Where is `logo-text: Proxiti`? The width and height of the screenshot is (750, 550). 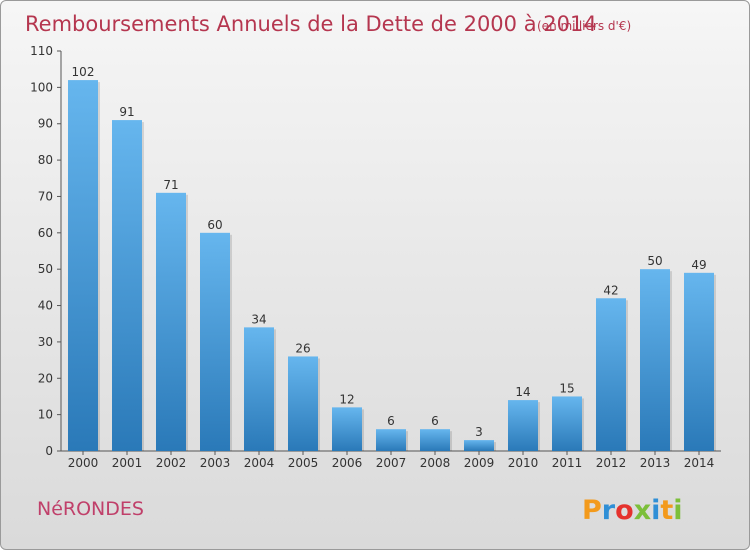
logo-text: Proxiti is located at coordinates (632, 510).